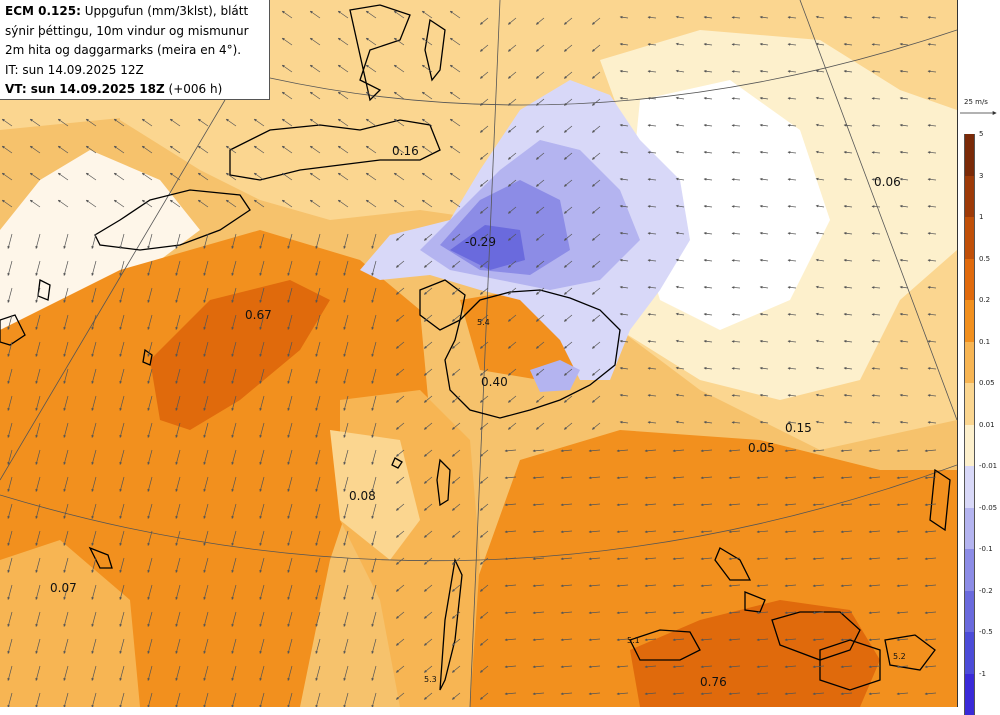  What do you see at coordinates (981, 217) in the screenshot?
I see `legend-positive-label: 1` at bounding box center [981, 217].